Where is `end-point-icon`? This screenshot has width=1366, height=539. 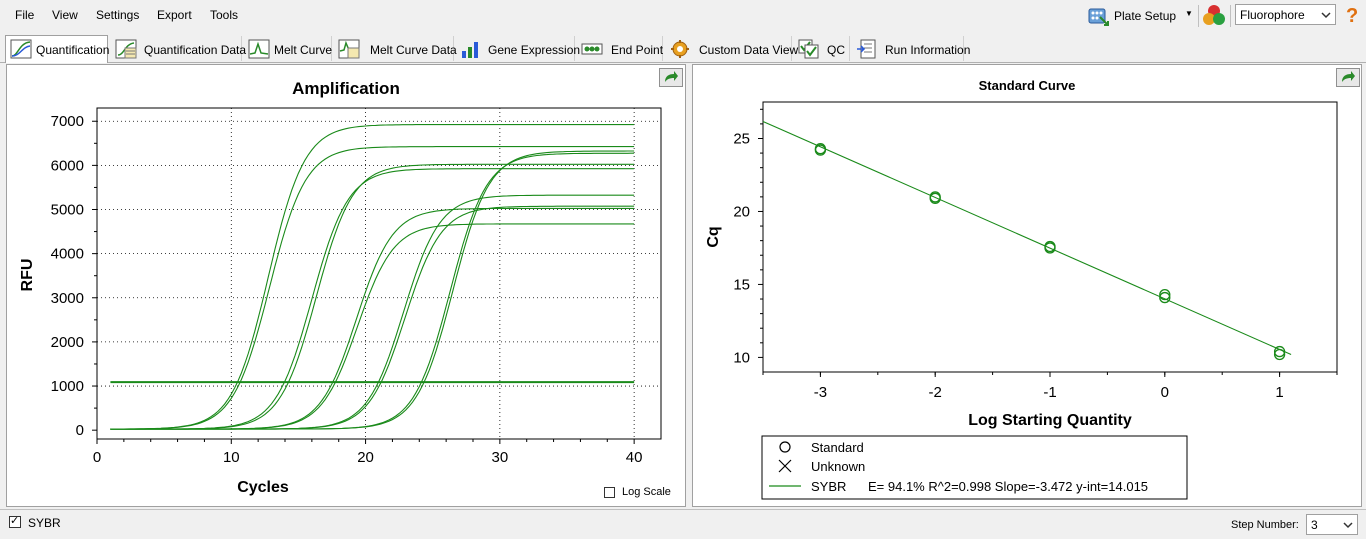 end-point-icon is located at coordinates (592, 50).